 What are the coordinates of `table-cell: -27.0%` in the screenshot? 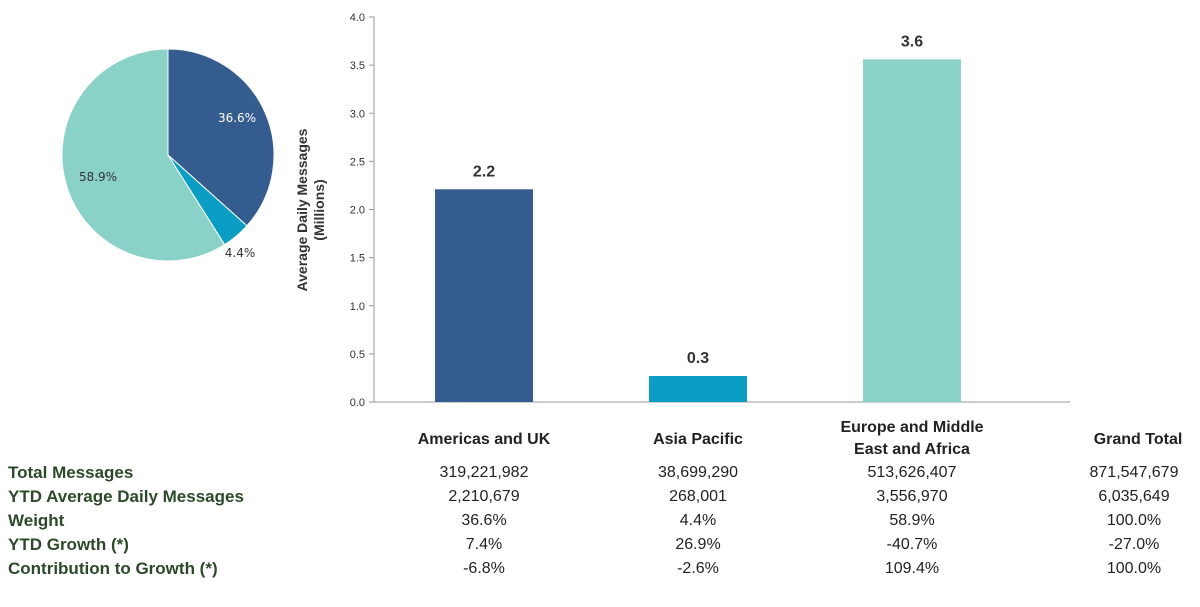 It's located at (1134, 544).